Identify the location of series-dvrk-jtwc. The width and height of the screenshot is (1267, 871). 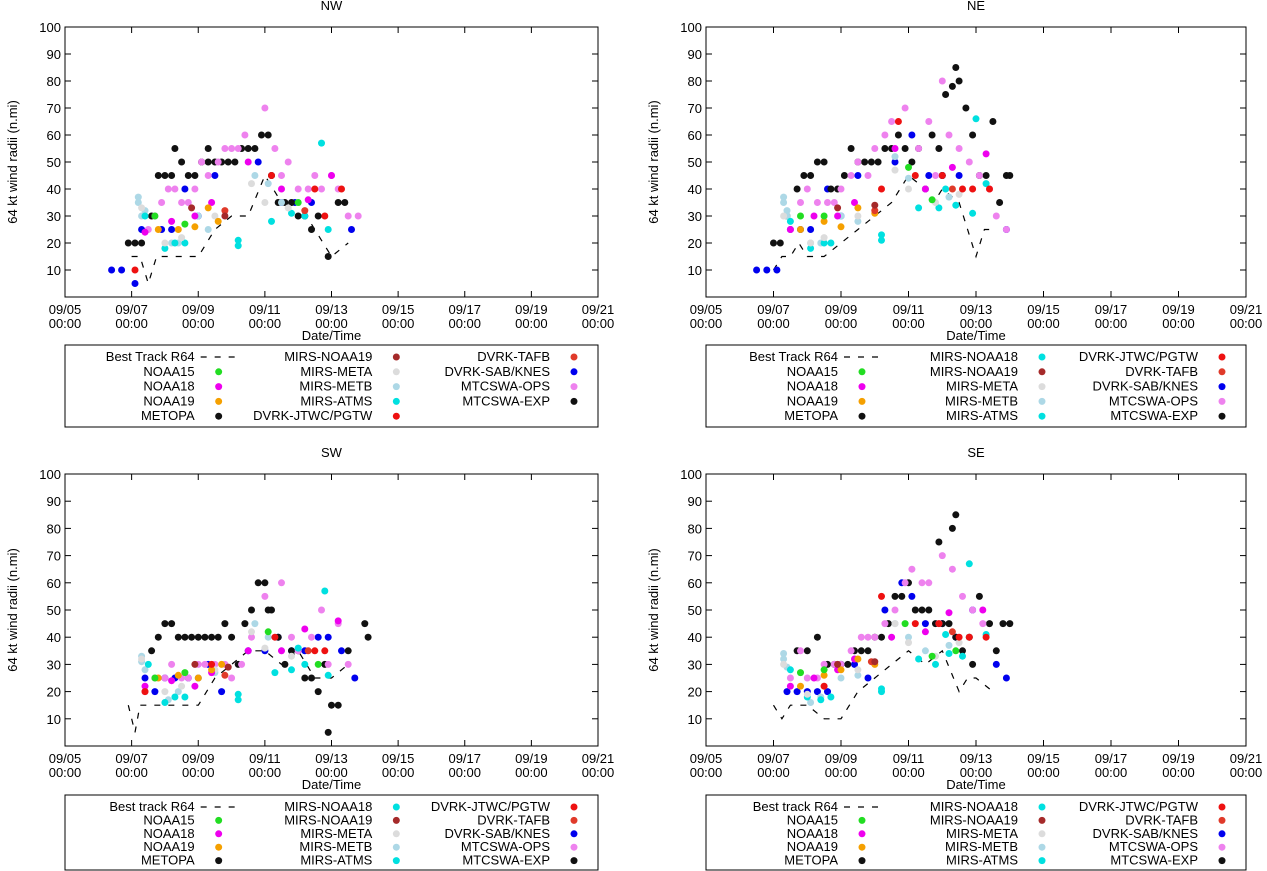
(238, 223).